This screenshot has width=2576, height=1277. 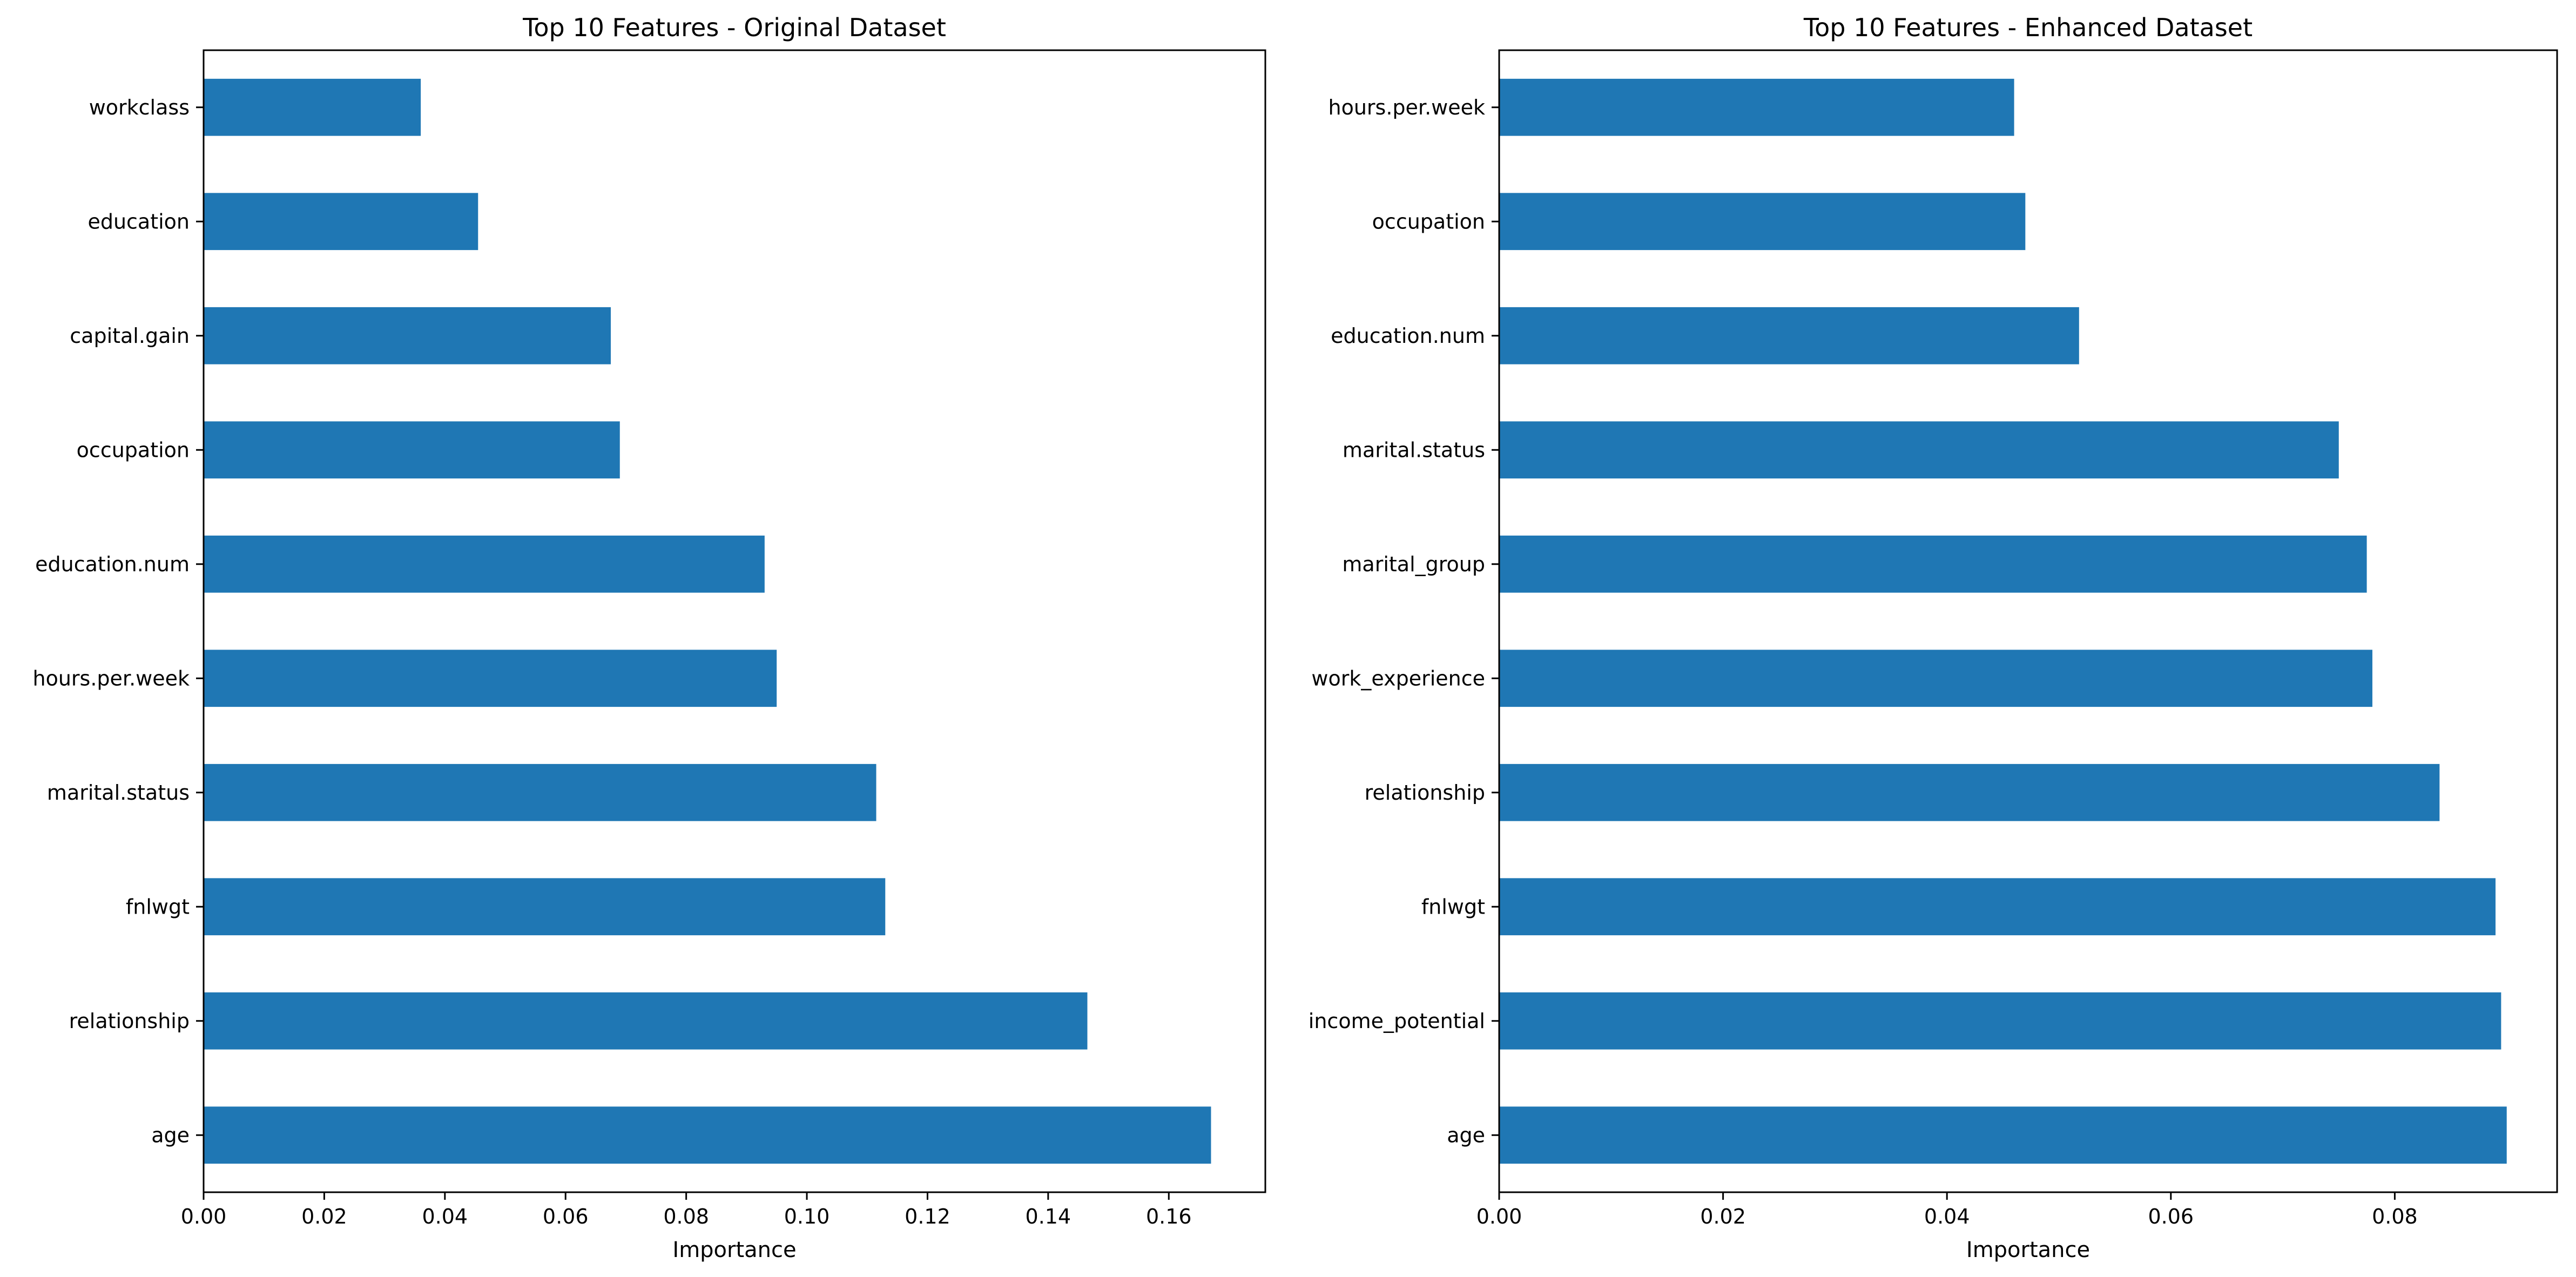 I want to click on y-tick-label: capital.gain, so click(x=130, y=336).